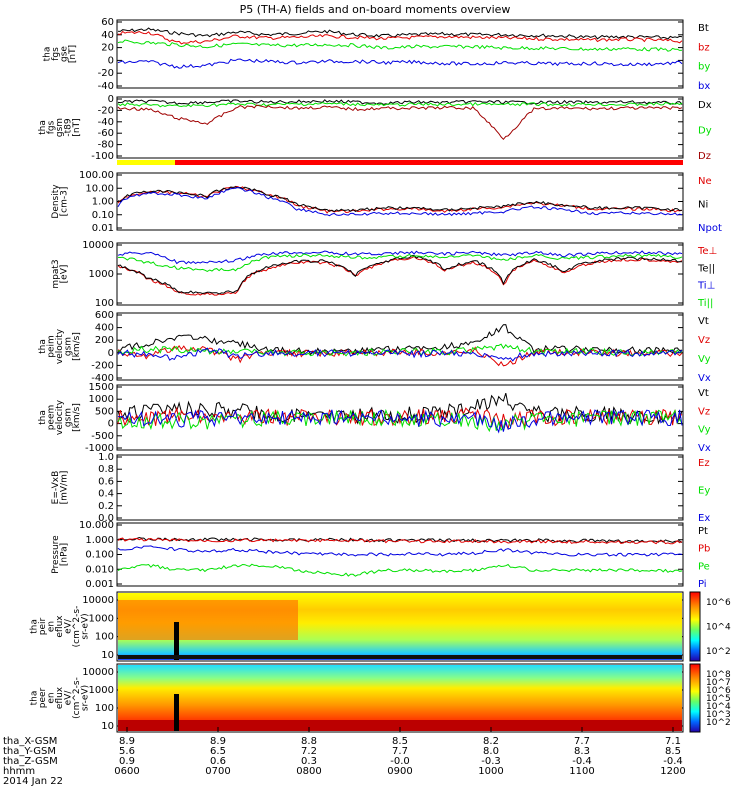 The height and width of the screenshot is (800, 750). I want to click on ytick-label: 40, so click(107, 35).